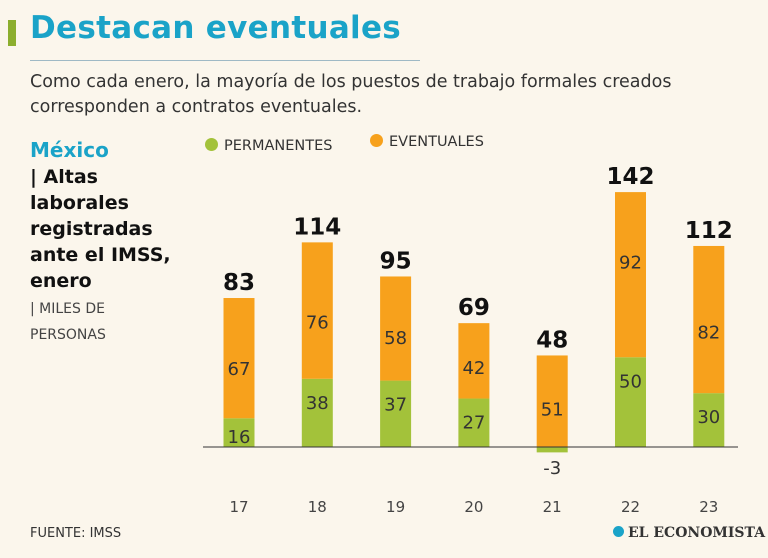  I want to click on label-eventuales-19: 58, so click(395, 338).